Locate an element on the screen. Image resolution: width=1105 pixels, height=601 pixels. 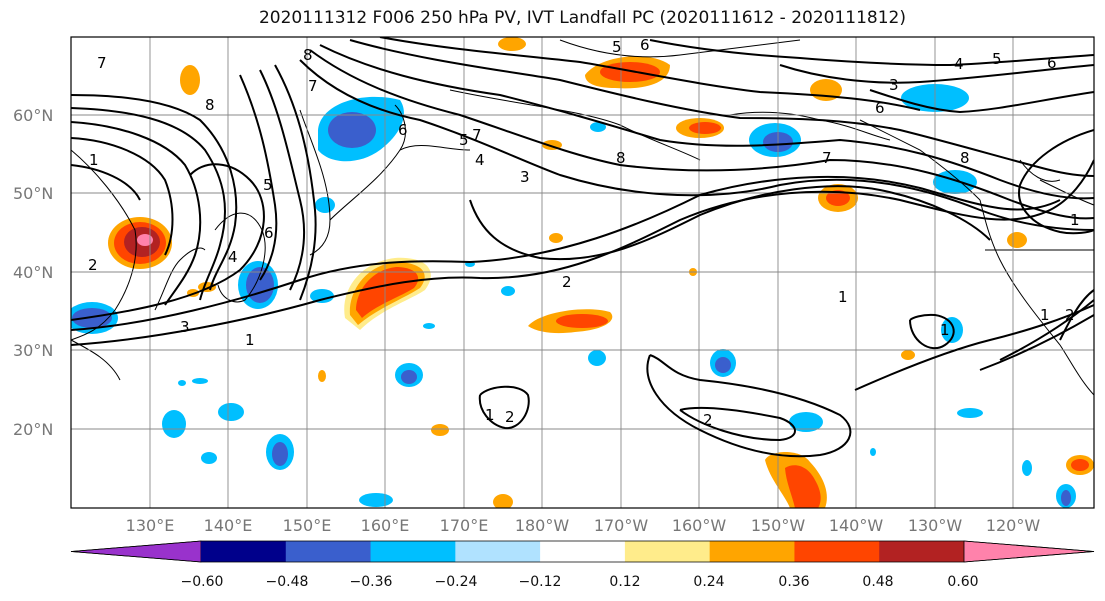
colorbar-tick-label: −0.48 is located at coordinates (287, 582).